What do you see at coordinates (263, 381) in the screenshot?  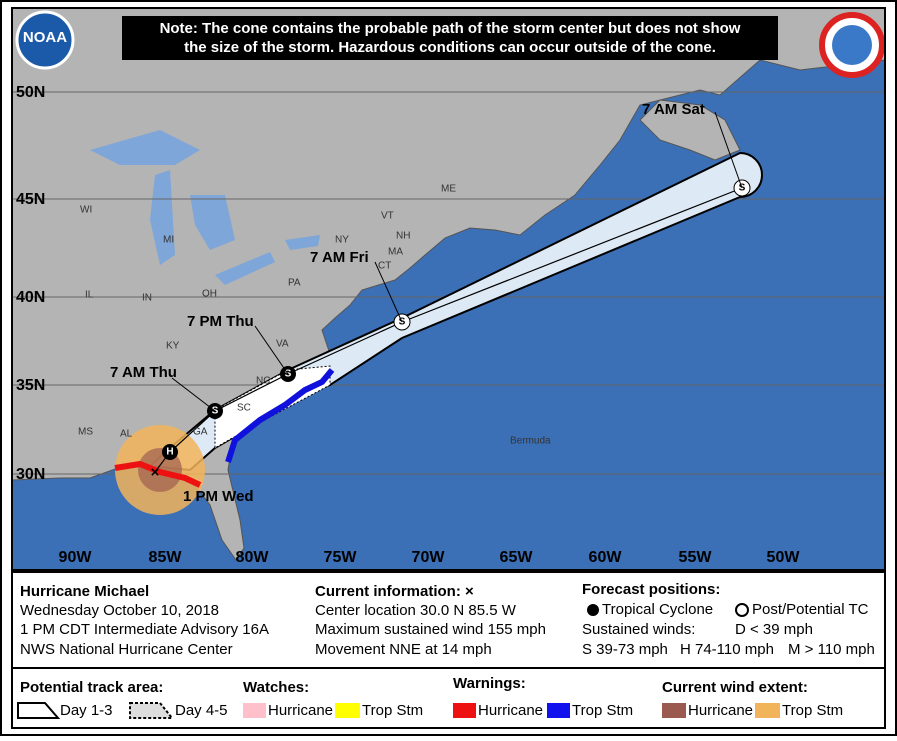 I see `place-label: NC` at bounding box center [263, 381].